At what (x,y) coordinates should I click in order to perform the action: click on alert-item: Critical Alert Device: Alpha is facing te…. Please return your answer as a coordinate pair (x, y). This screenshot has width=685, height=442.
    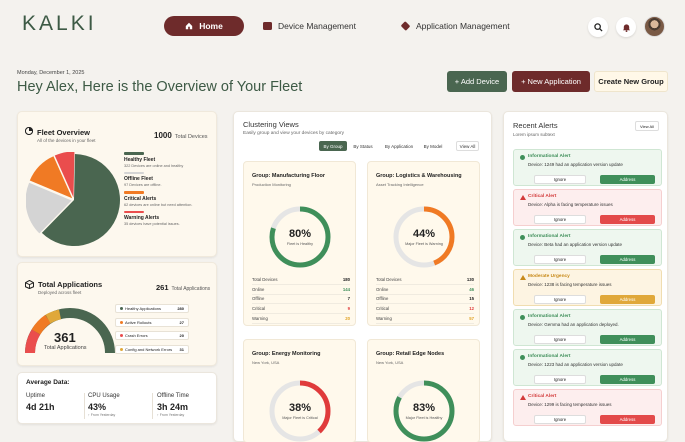
    Looking at the image, I should click on (587, 207).